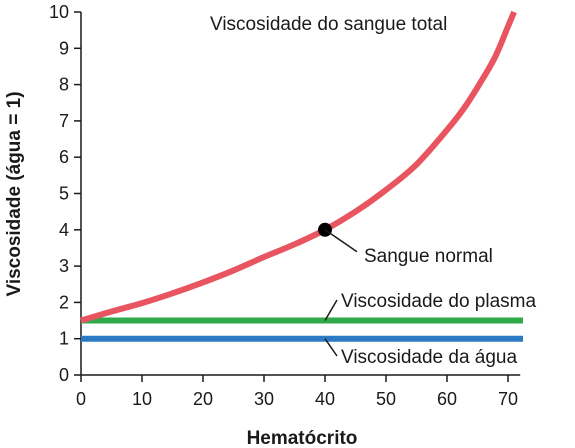  What do you see at coordinates (438, 301) in the screenshot?
I see `series-label-plasma: Viscosidade do plasma` at bounding box center [438, 301].